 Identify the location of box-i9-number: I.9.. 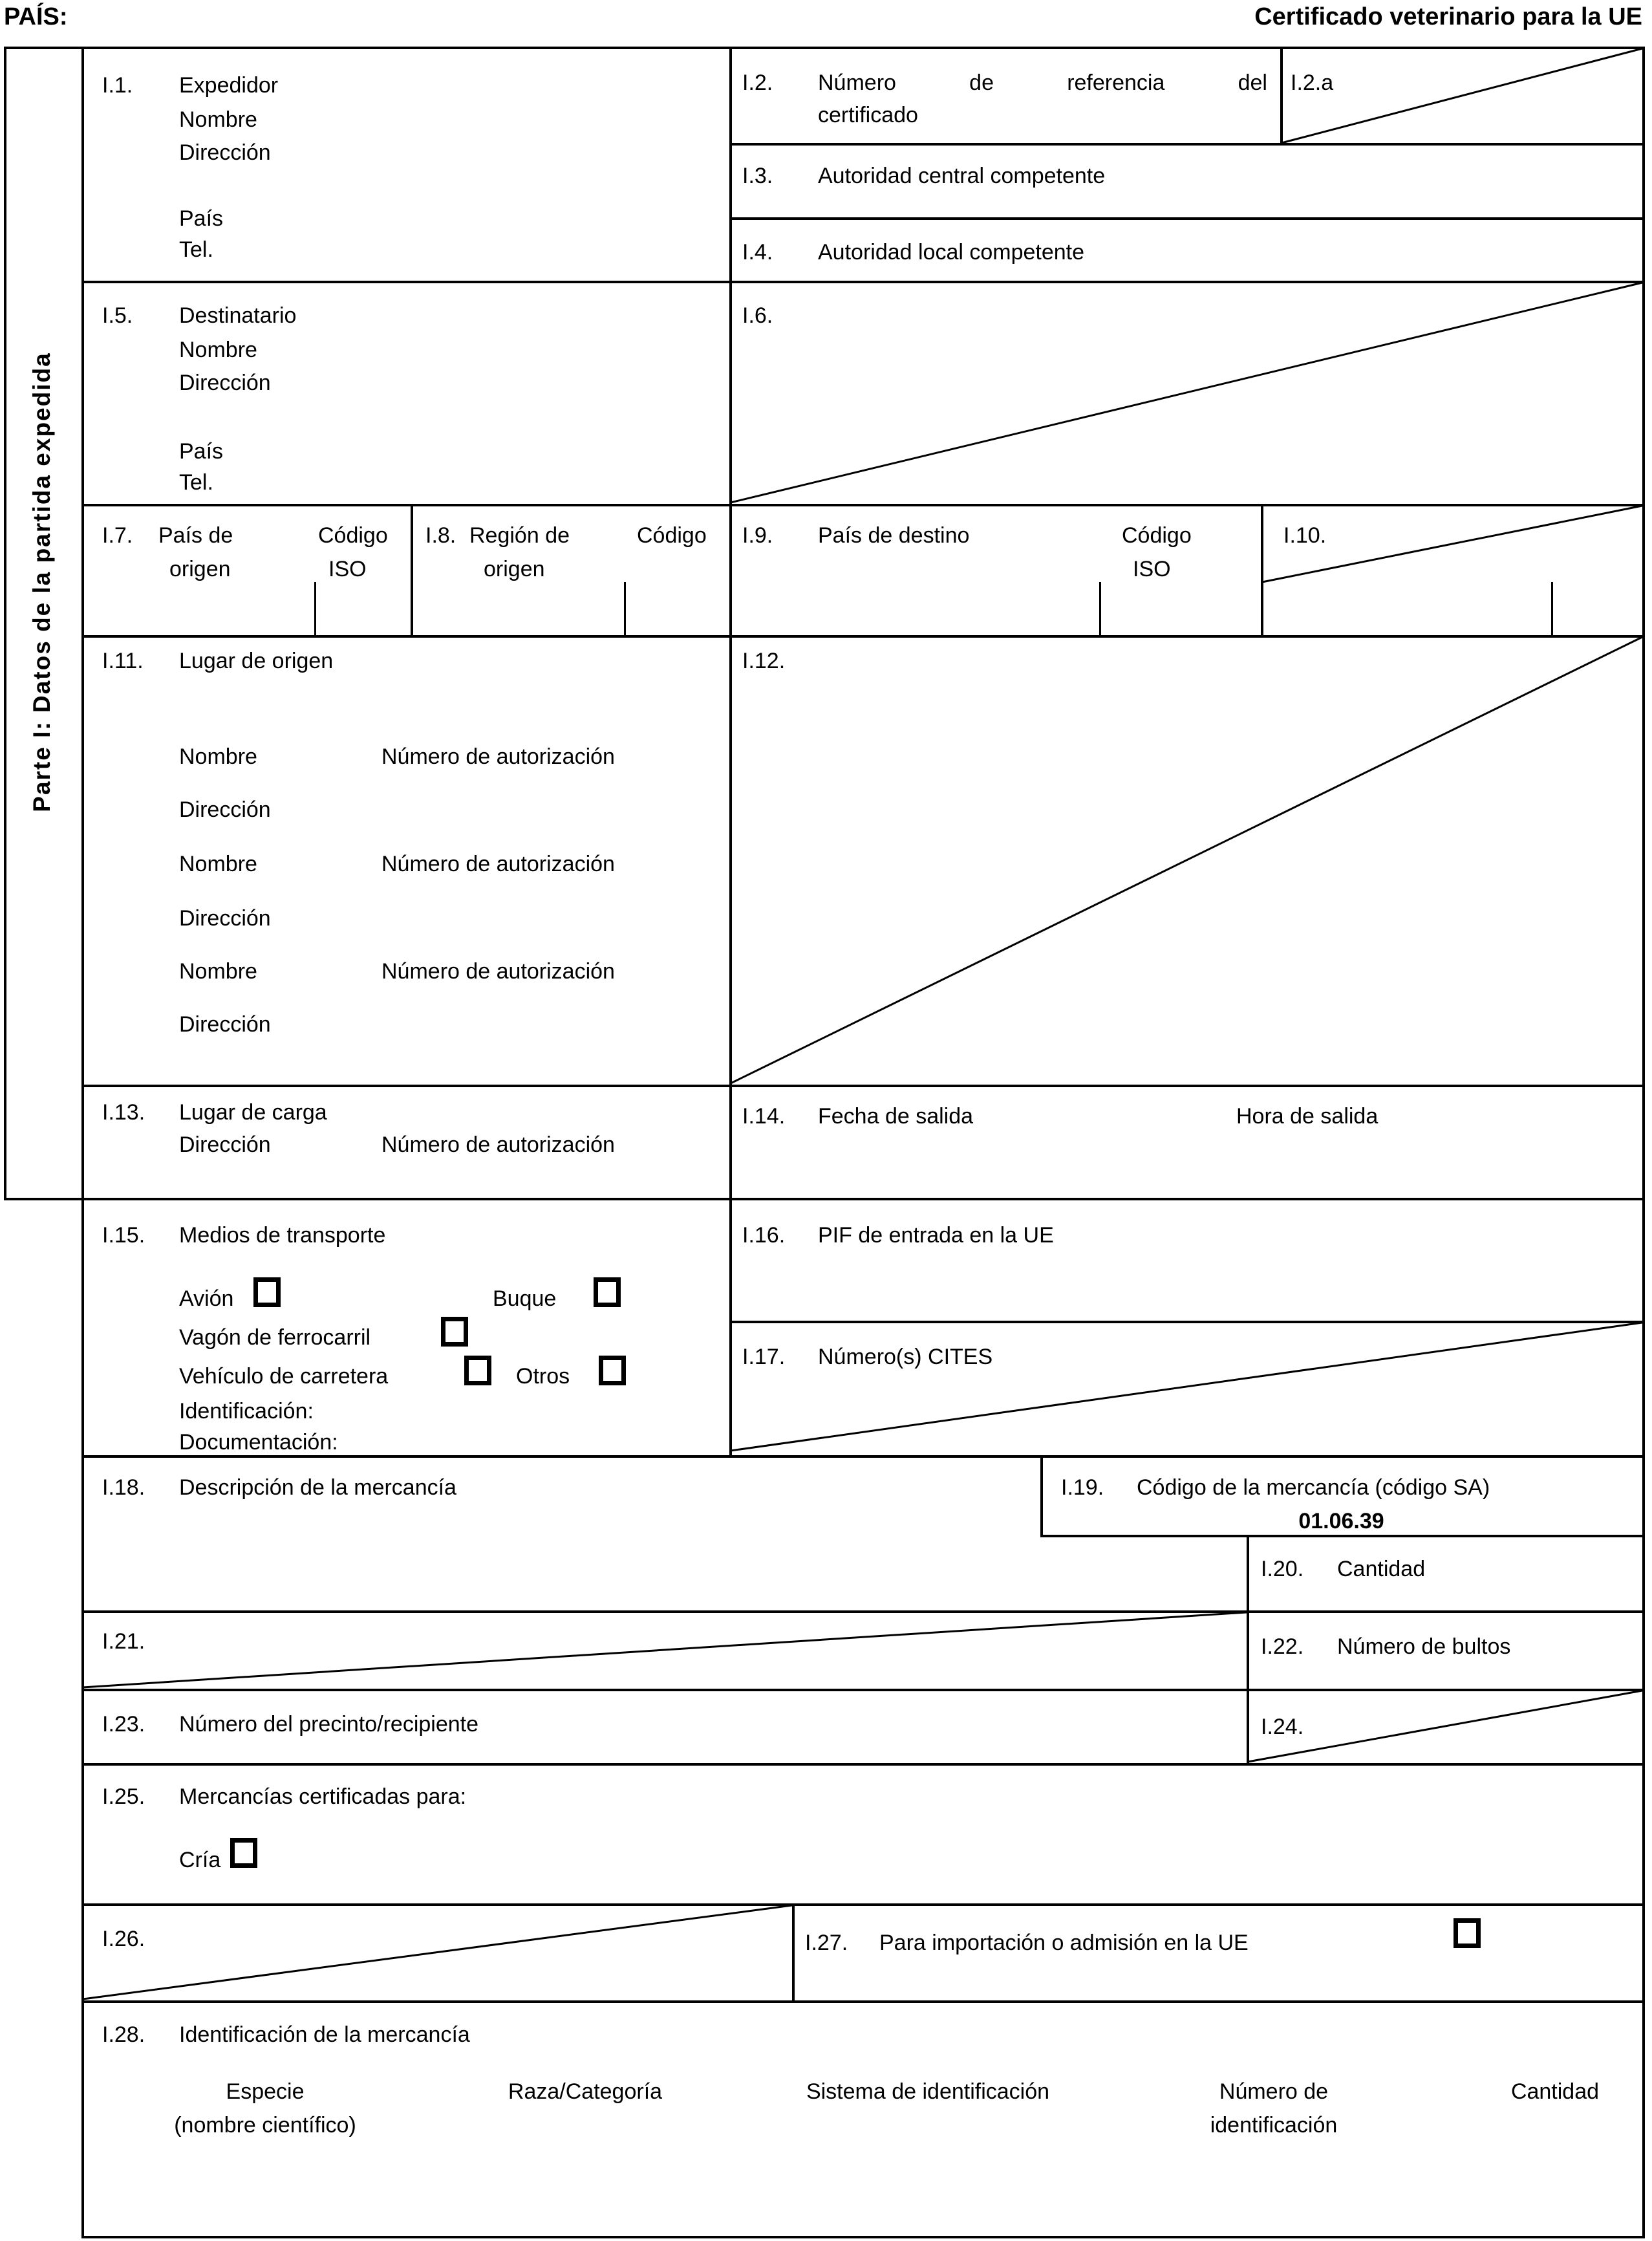
(758, 535).